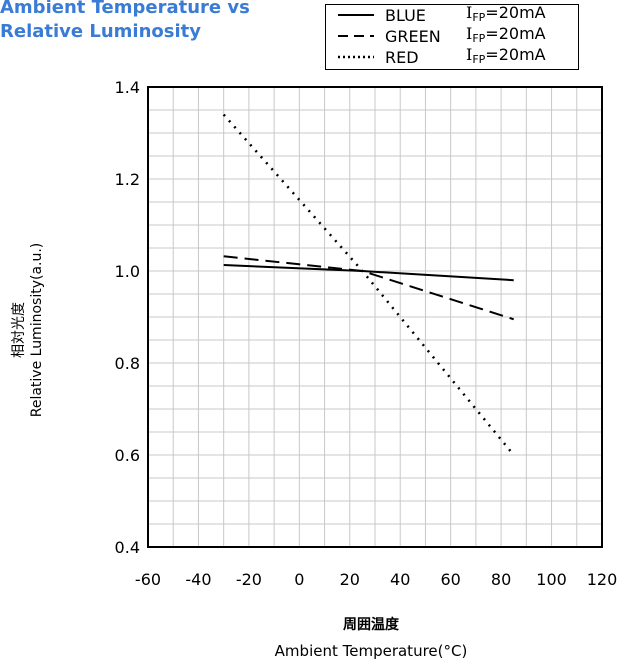 The width and height of the screenshot is (634, 664). Describe the element at coordinates (125, 9) in the screenshot. I see `chart-title-line-1: Ambient Temperature vs` at that location.